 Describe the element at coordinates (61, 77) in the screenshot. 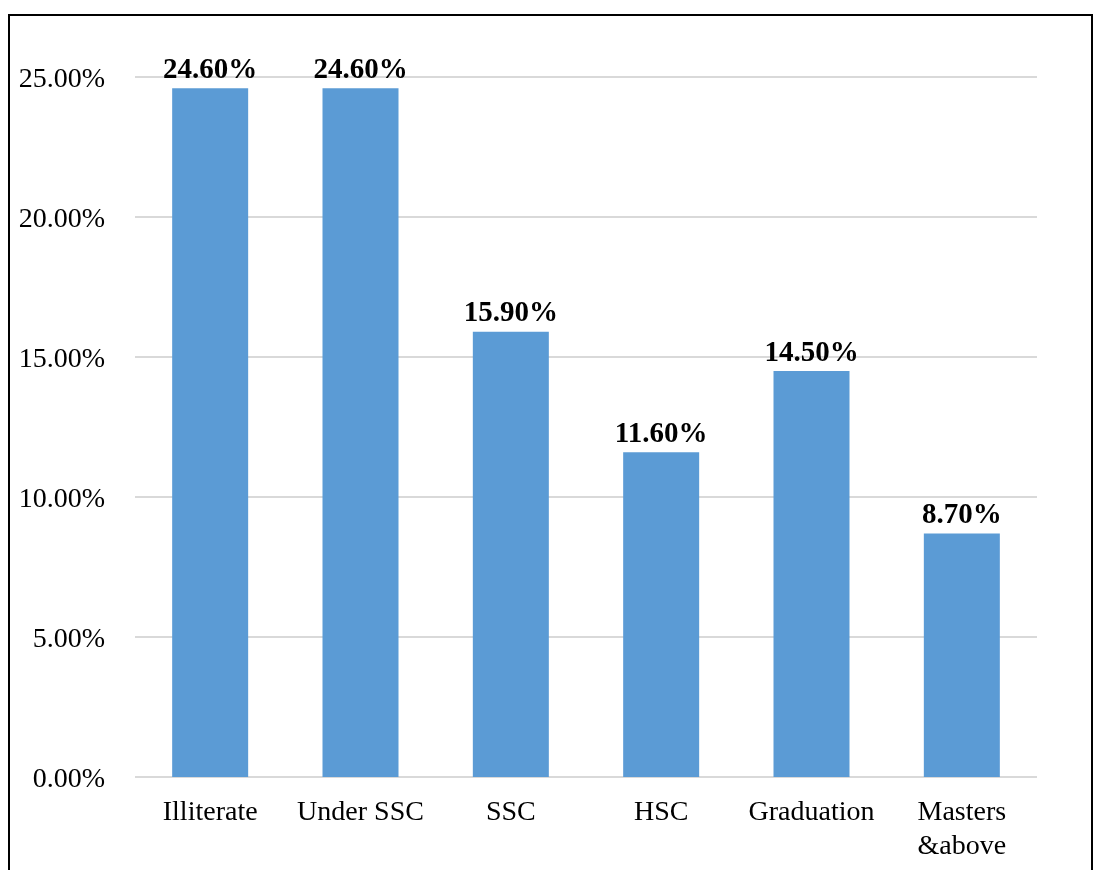

I see `y-tick-label: 25.00%` at that location.